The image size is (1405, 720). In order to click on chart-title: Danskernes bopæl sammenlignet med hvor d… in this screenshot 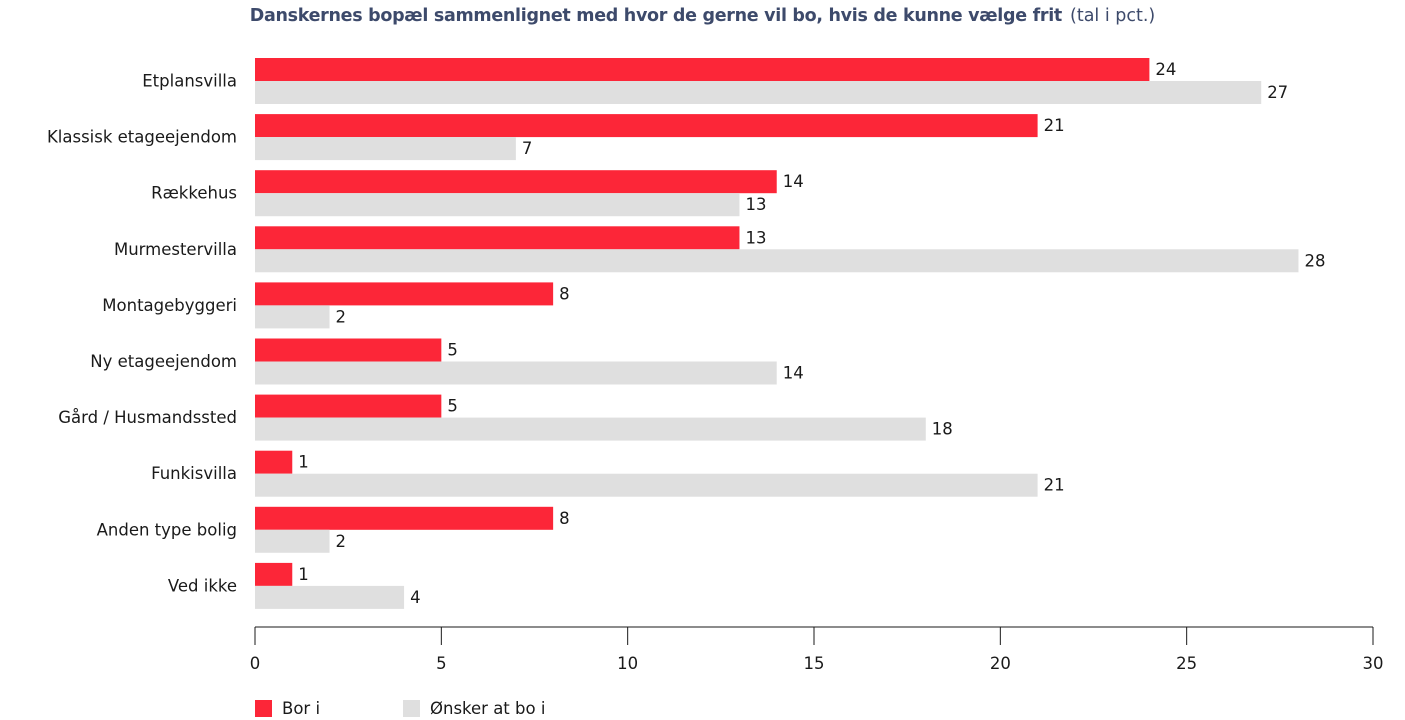, I will do `click(702, 16)`.